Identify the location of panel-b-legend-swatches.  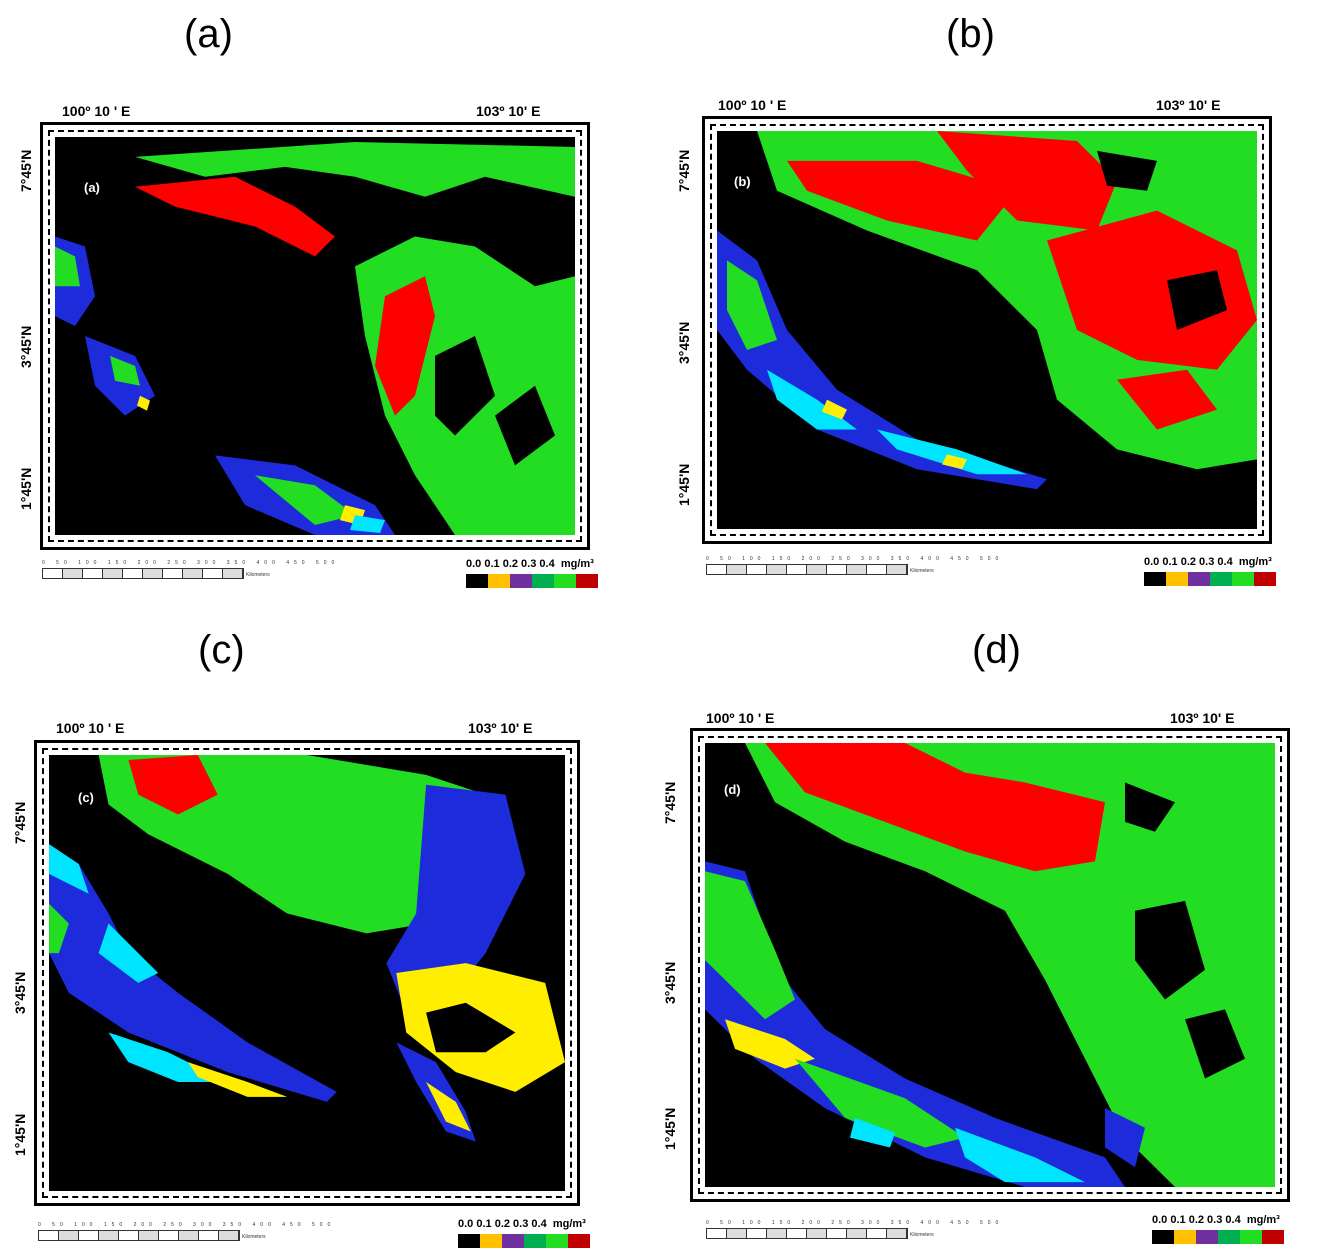
(1210, 579).